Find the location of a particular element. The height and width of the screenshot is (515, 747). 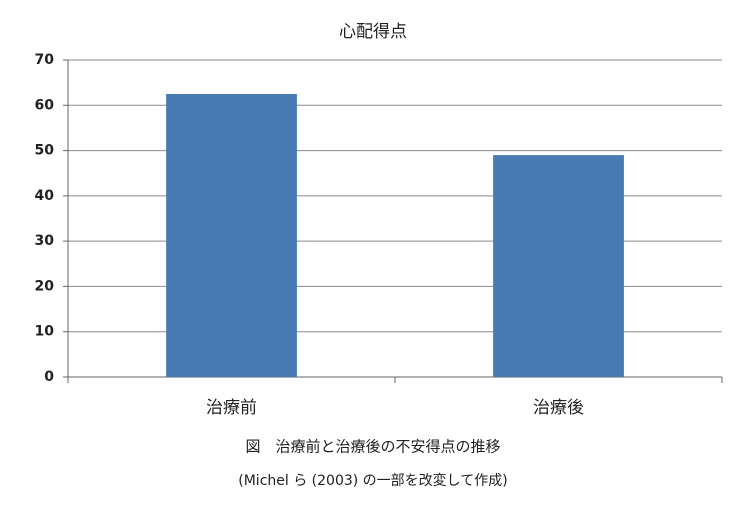

y-tick-label: 10 is located at coordinates (45, 332).